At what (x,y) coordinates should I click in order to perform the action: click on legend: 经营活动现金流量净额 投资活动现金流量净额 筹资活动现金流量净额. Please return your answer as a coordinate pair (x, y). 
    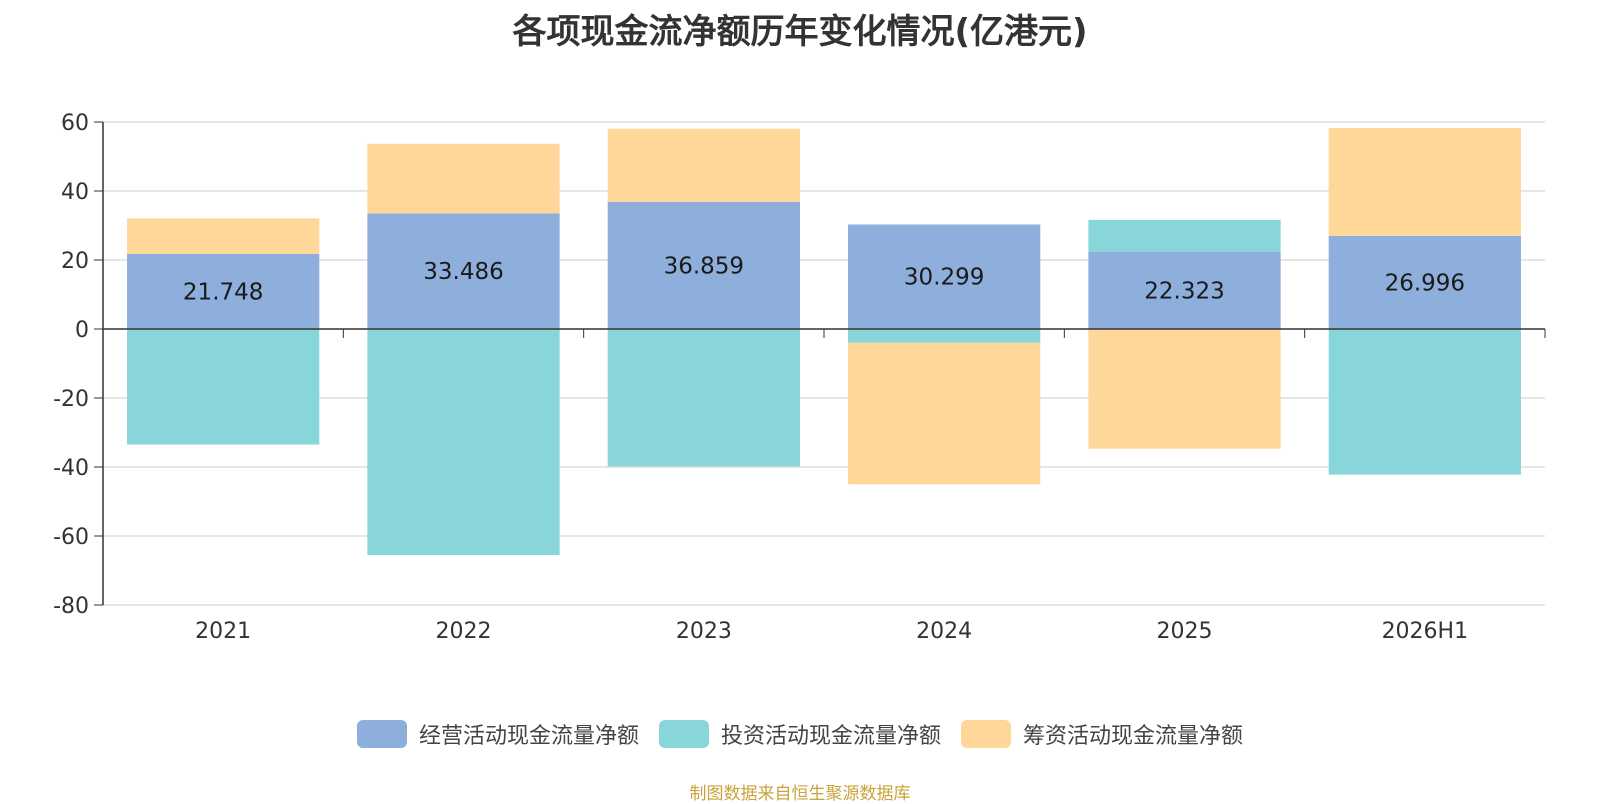
    Looking at the image, I should click on (800, 734).